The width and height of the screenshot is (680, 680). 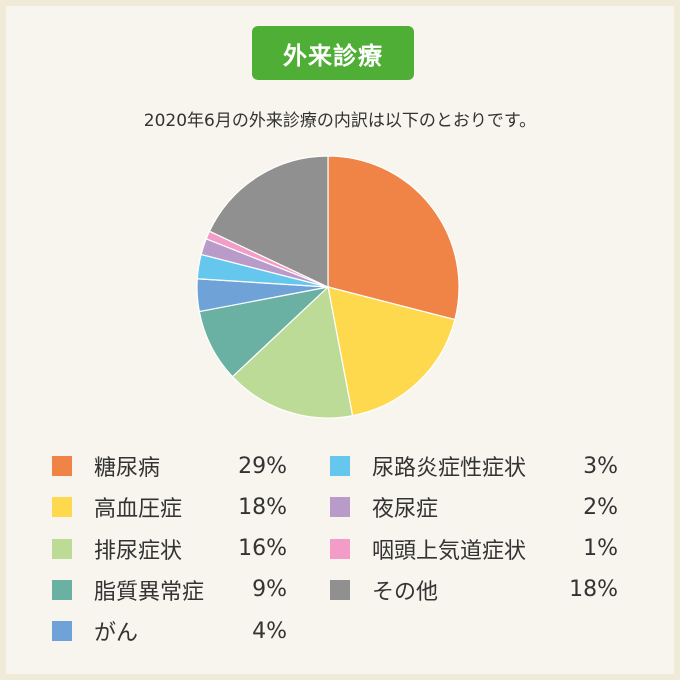 What do you see at coordinates (600, 466) in the screenshot?
I see `legend-value: 3%` at bounding box center [600, 466].